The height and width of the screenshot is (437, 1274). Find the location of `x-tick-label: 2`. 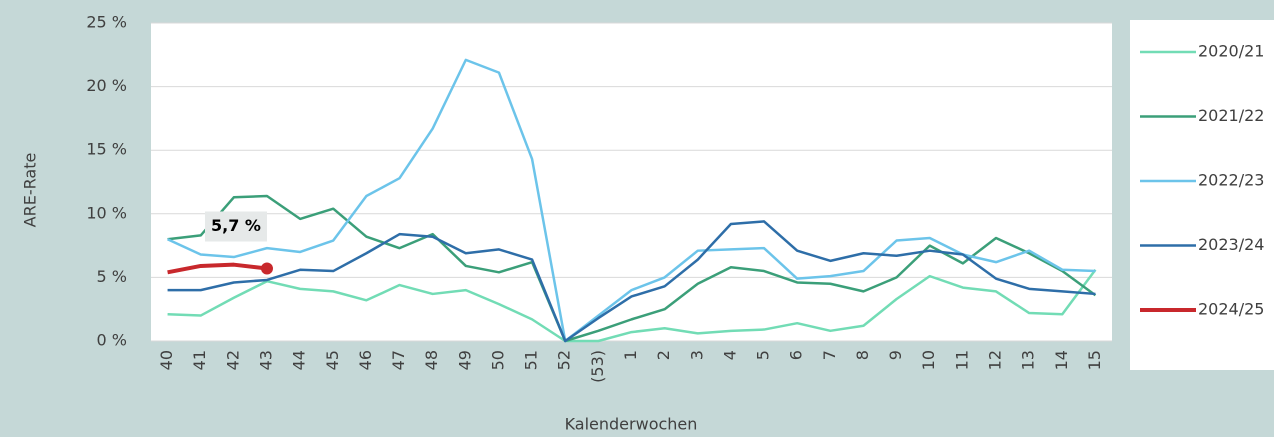

x-tick-label: 2 is located at coordinates (663, 355).